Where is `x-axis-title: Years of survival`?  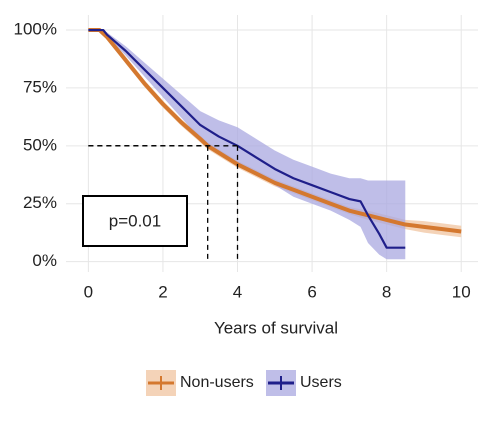 x-axis-title: Years of survival is located at coordinates (276, 327).